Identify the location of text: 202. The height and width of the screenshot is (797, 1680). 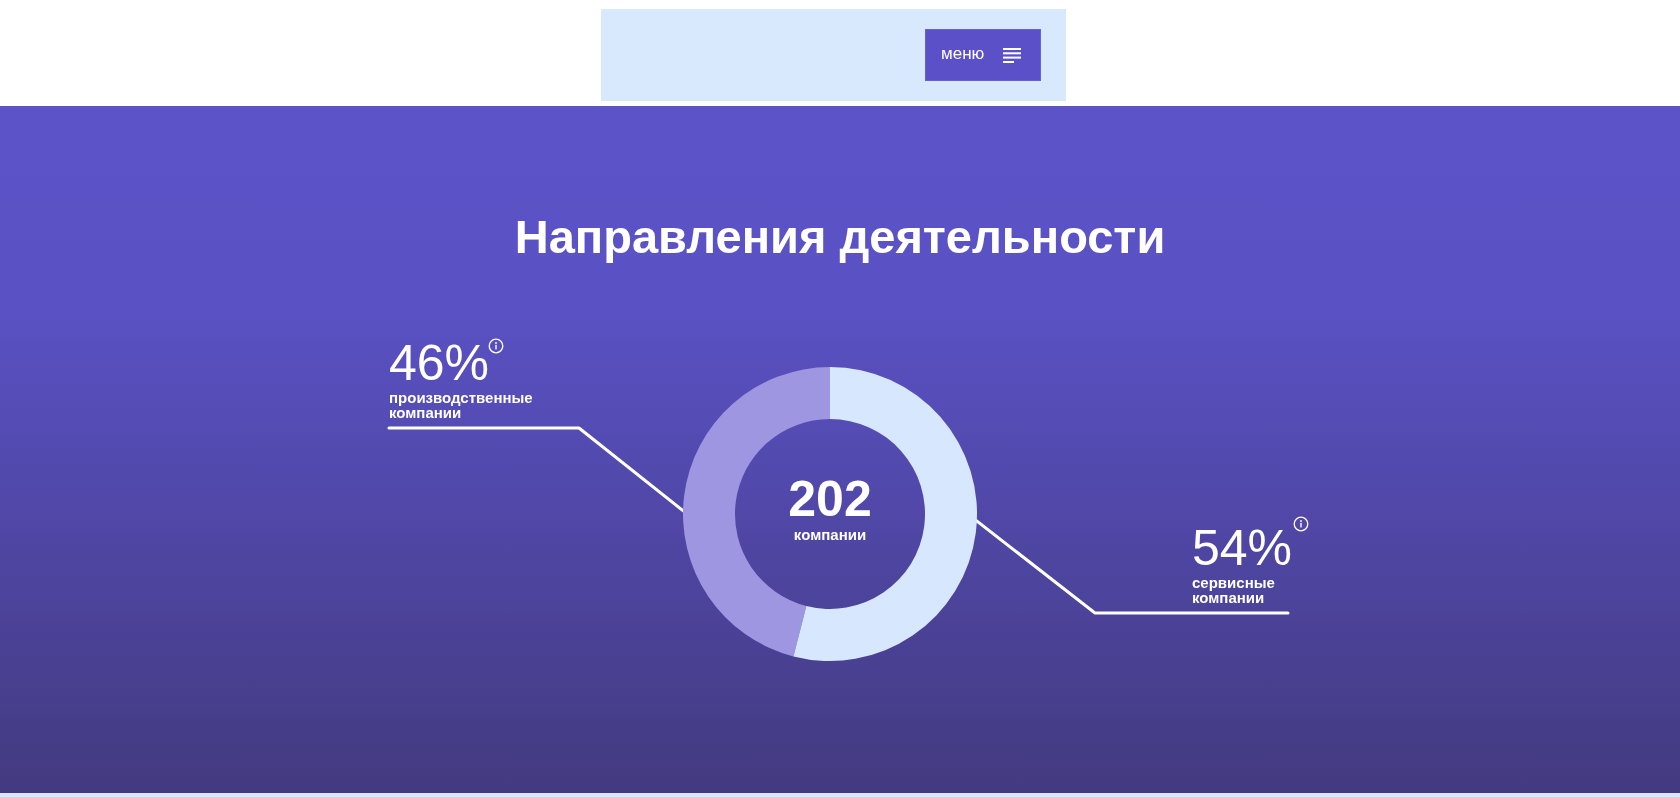
(830, 499).